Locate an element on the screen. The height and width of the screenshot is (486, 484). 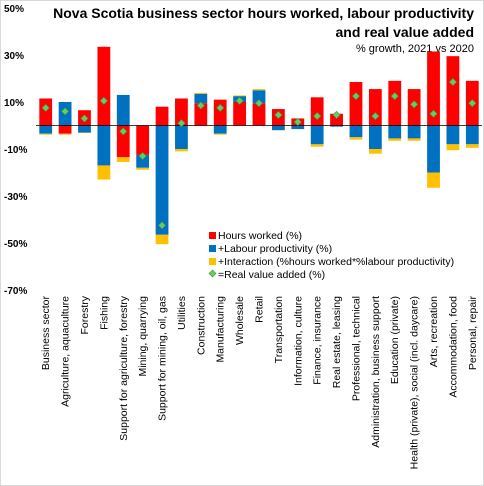
category-label: Personal, repair is located at coordinates (473, 333).